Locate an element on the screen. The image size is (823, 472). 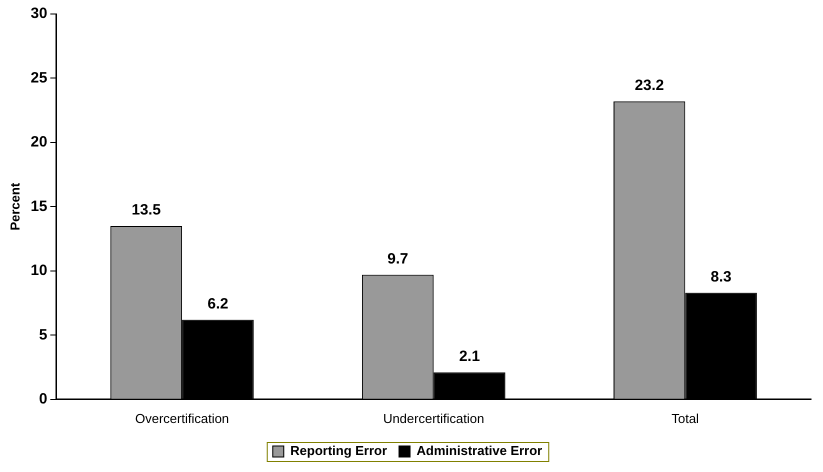
y-tick-label: 20 is located at coordinates (39, 142).